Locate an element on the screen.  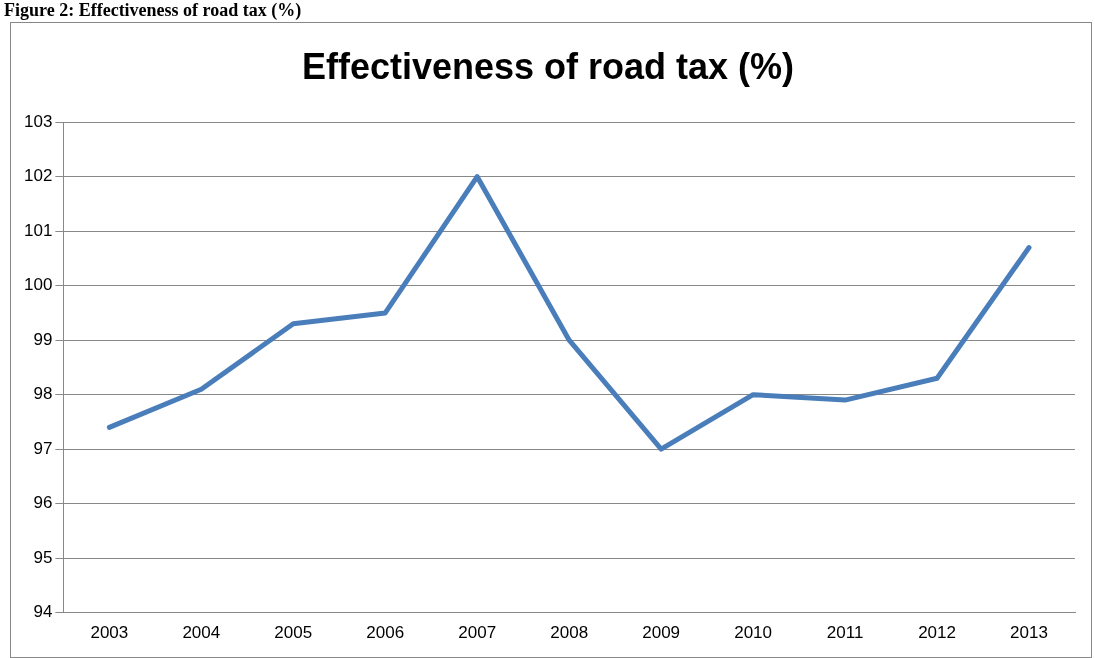
x-tick-label: 2004 is located at coordinates (201, 633).